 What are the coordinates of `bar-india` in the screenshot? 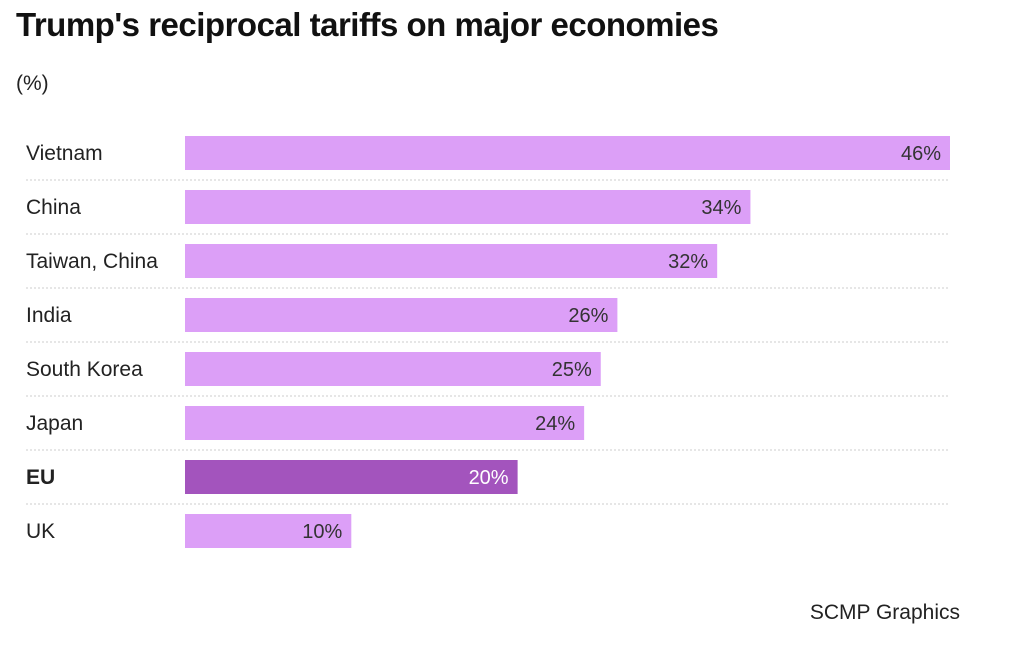 It's located at (401, 315).